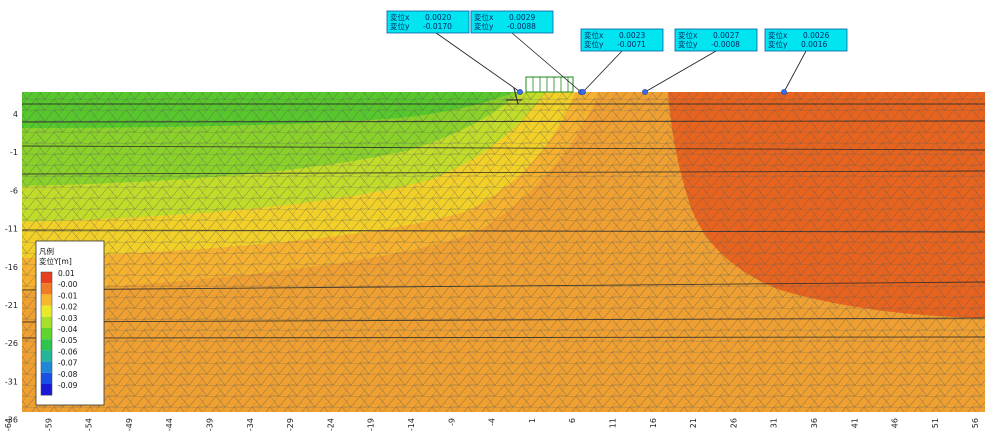 This screenshot has height=437, width=987. Describe the element at coordinates (46, 251) in the screenshot. I see `legend-title: 凡例` at that location.